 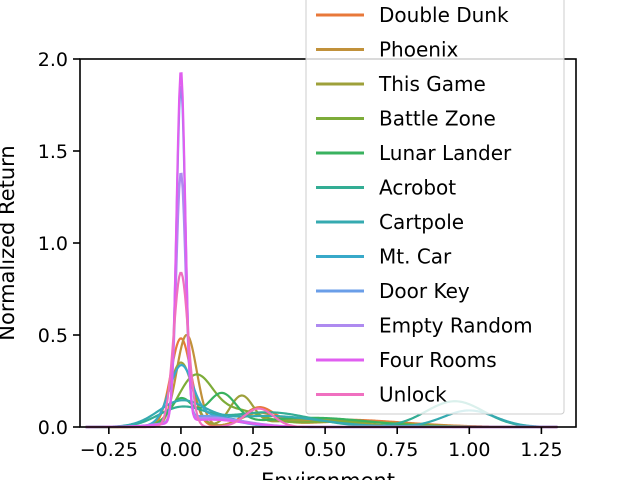 I want to click on y-tick-label: 0.0, so click(x=53, y=428).